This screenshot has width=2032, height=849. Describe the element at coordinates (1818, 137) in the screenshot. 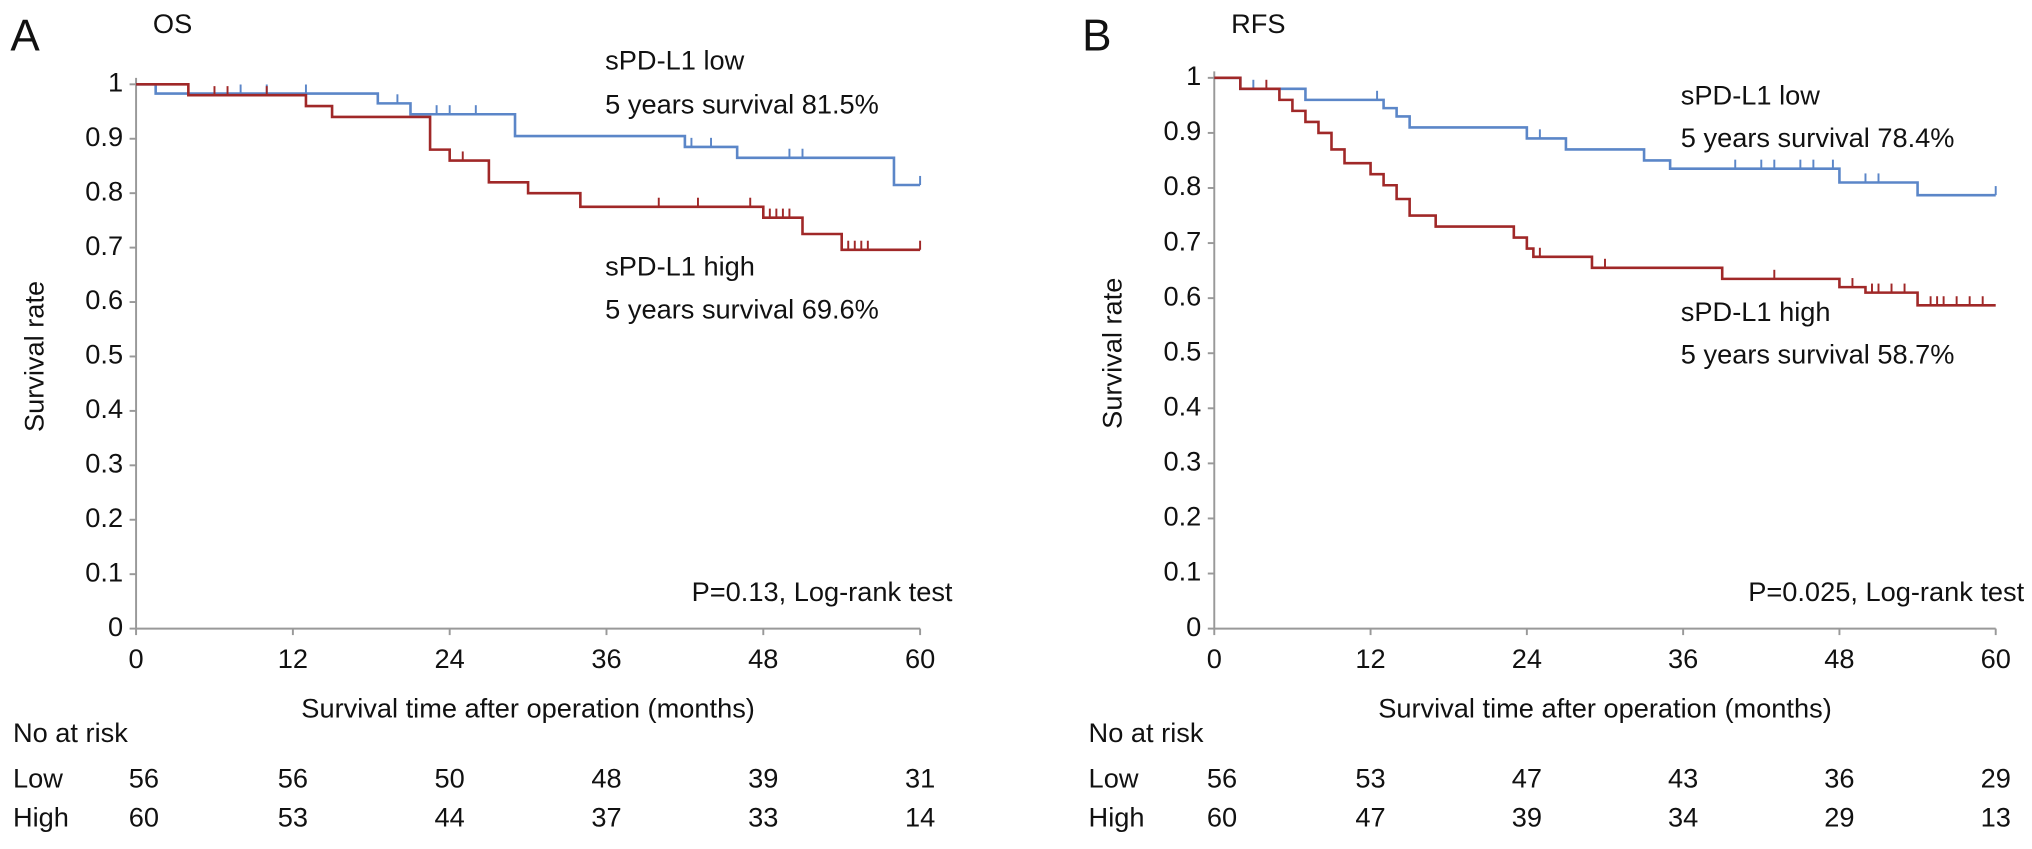

I see `annotation: 5 years survival 78.4%` at that location.